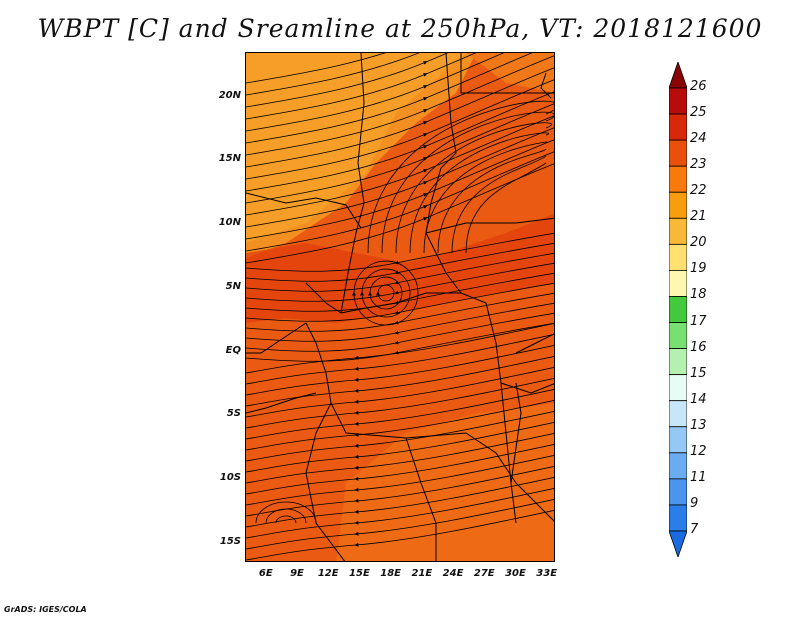  Describe the element at coordinates (678, 75) in the screenshot. I see `colorbar-top-arrow` at that location.